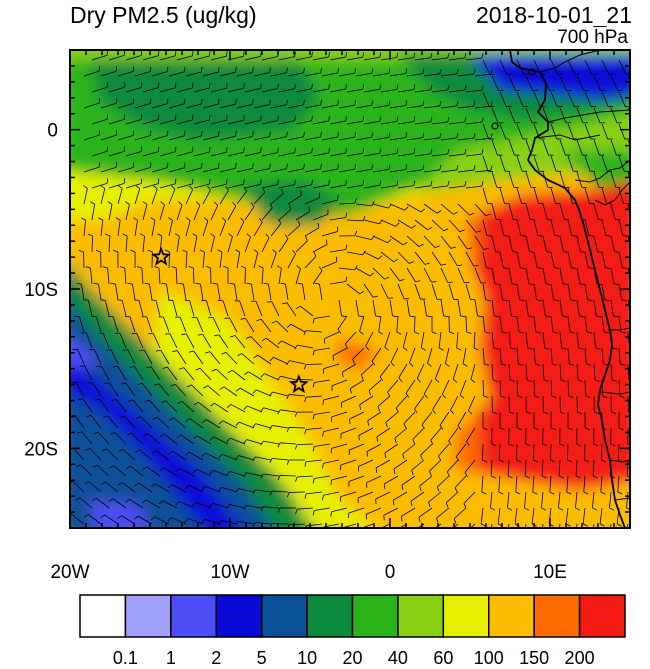  What do you see at coordinates (443, 658) in the screenshot?
I see `colorbar-label: 60` at bounding box center [443, 658].